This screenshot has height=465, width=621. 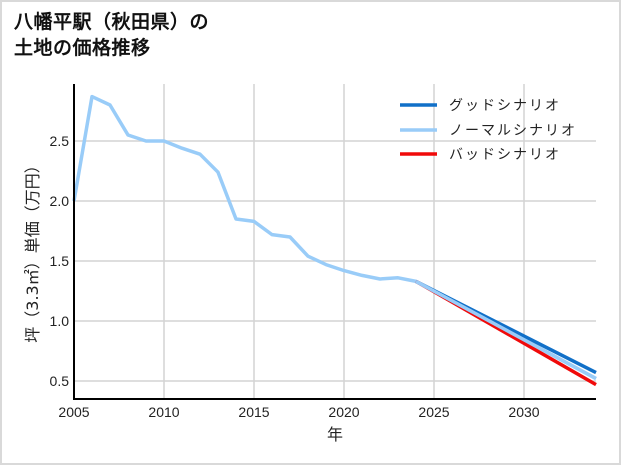 What do you see at coordinates (433, 412) in the screenshot?
I see `x-tick-label: 2025` at bounding box center [433, 412].